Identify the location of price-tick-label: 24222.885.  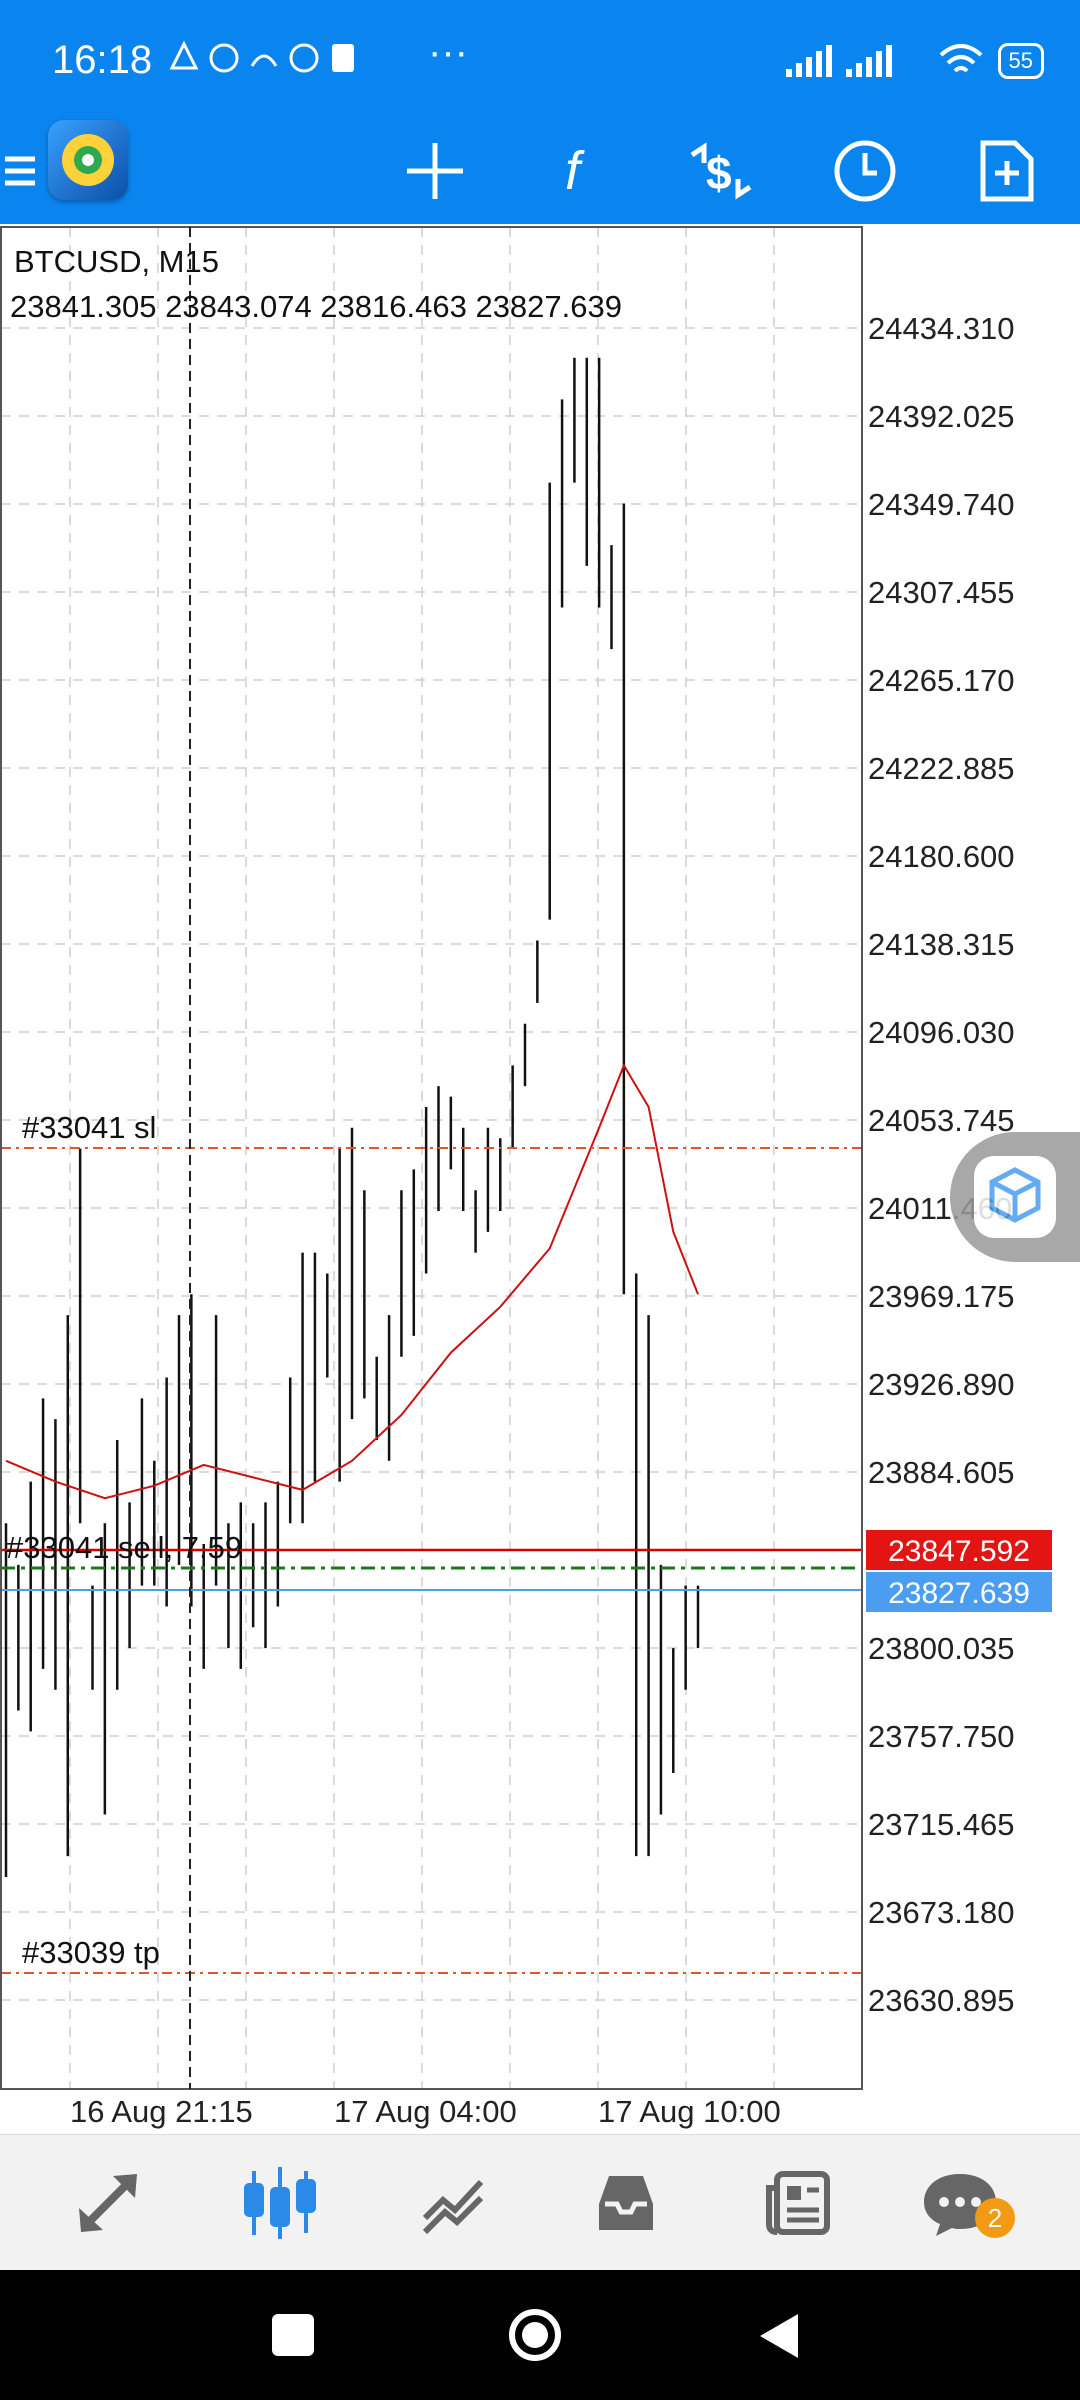
(941, 768).